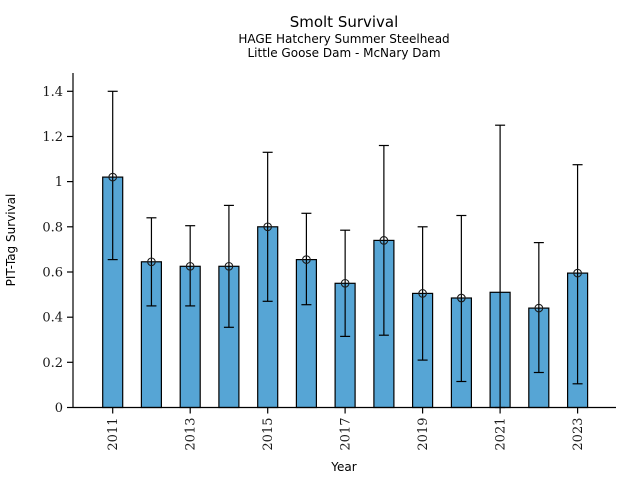 Image resolution: width=640 pixels, height=480 pixels. Describe the element at coordinates (501, 434) in the screenshot. I see `x-tick-label-2021: 2021` at that location.